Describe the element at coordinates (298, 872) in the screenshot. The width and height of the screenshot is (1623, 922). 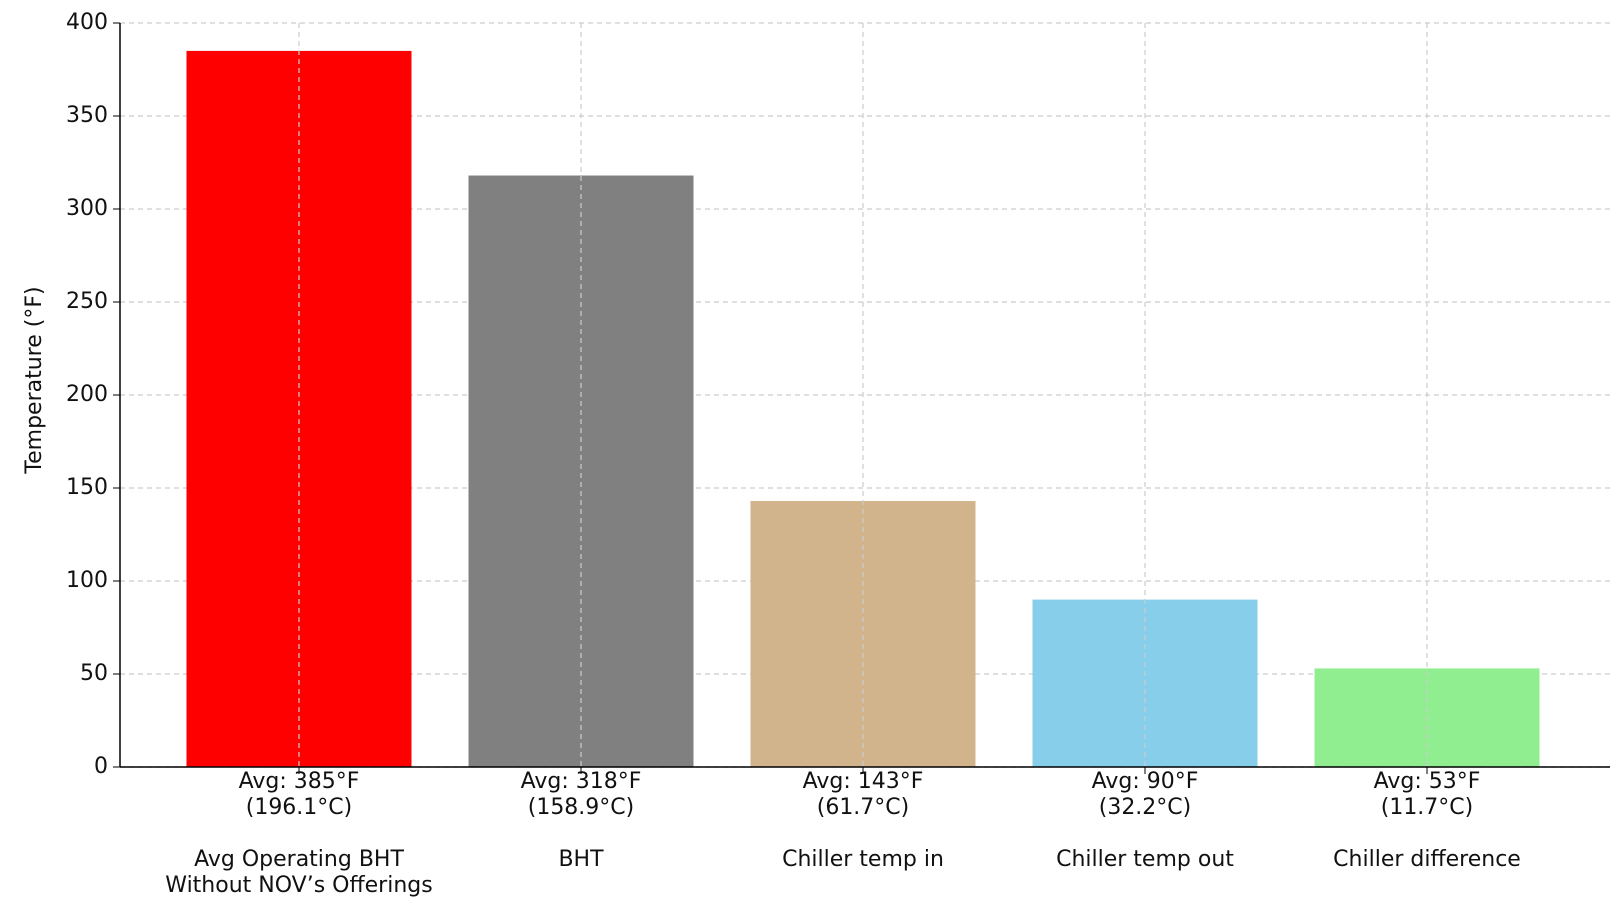
I see `x-tick-label: Avg Operating BHT Without NOV’s Offerings` at that location.